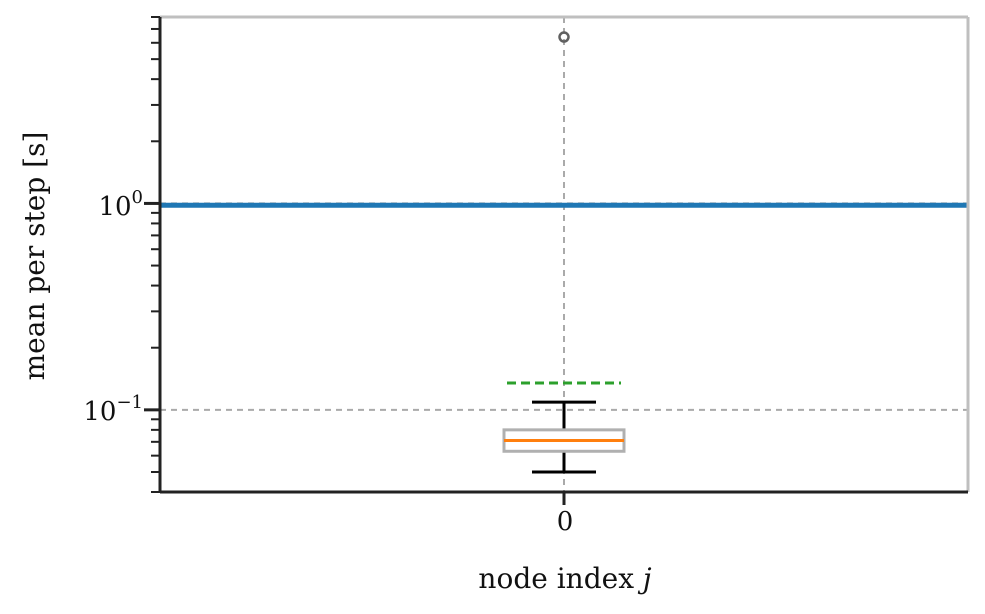  Describe the element at coordinates (564, 578) in the screenshot. I see `x-axis-label: node index j` at that location.